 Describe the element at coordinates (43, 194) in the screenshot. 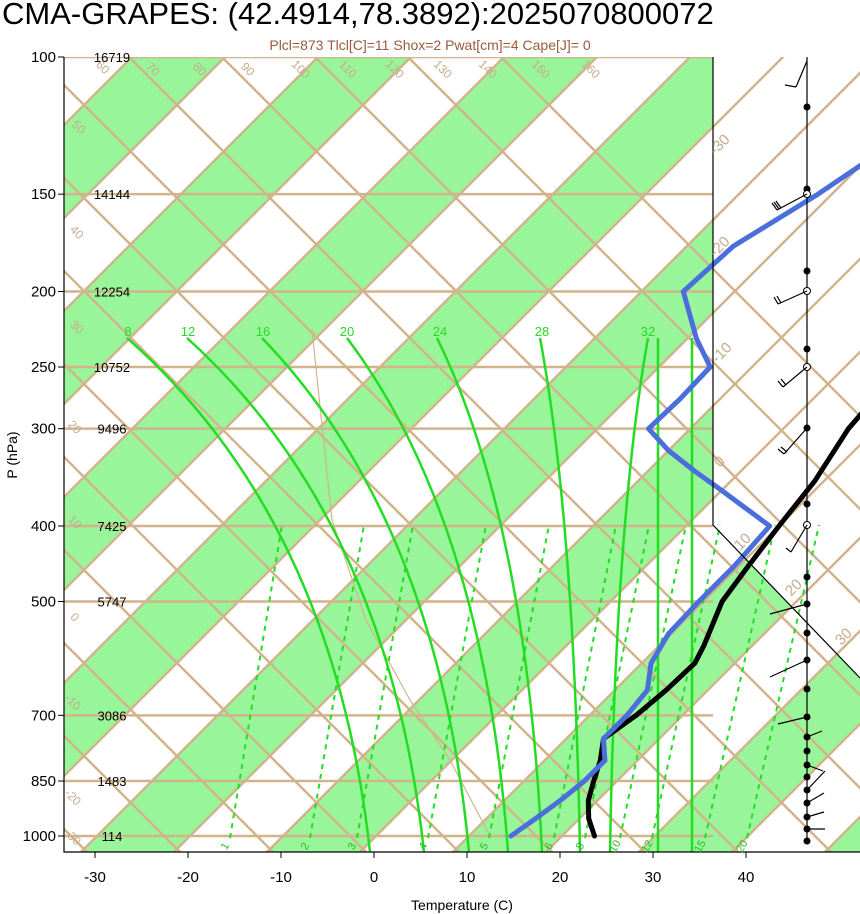

I see `y-tick-label: 150` at that location.